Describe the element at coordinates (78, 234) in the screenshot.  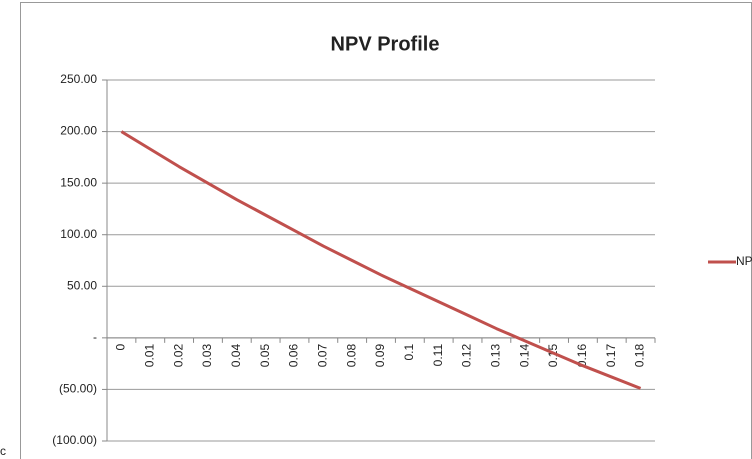
I see `y-tick-label: 100.00` at that location.